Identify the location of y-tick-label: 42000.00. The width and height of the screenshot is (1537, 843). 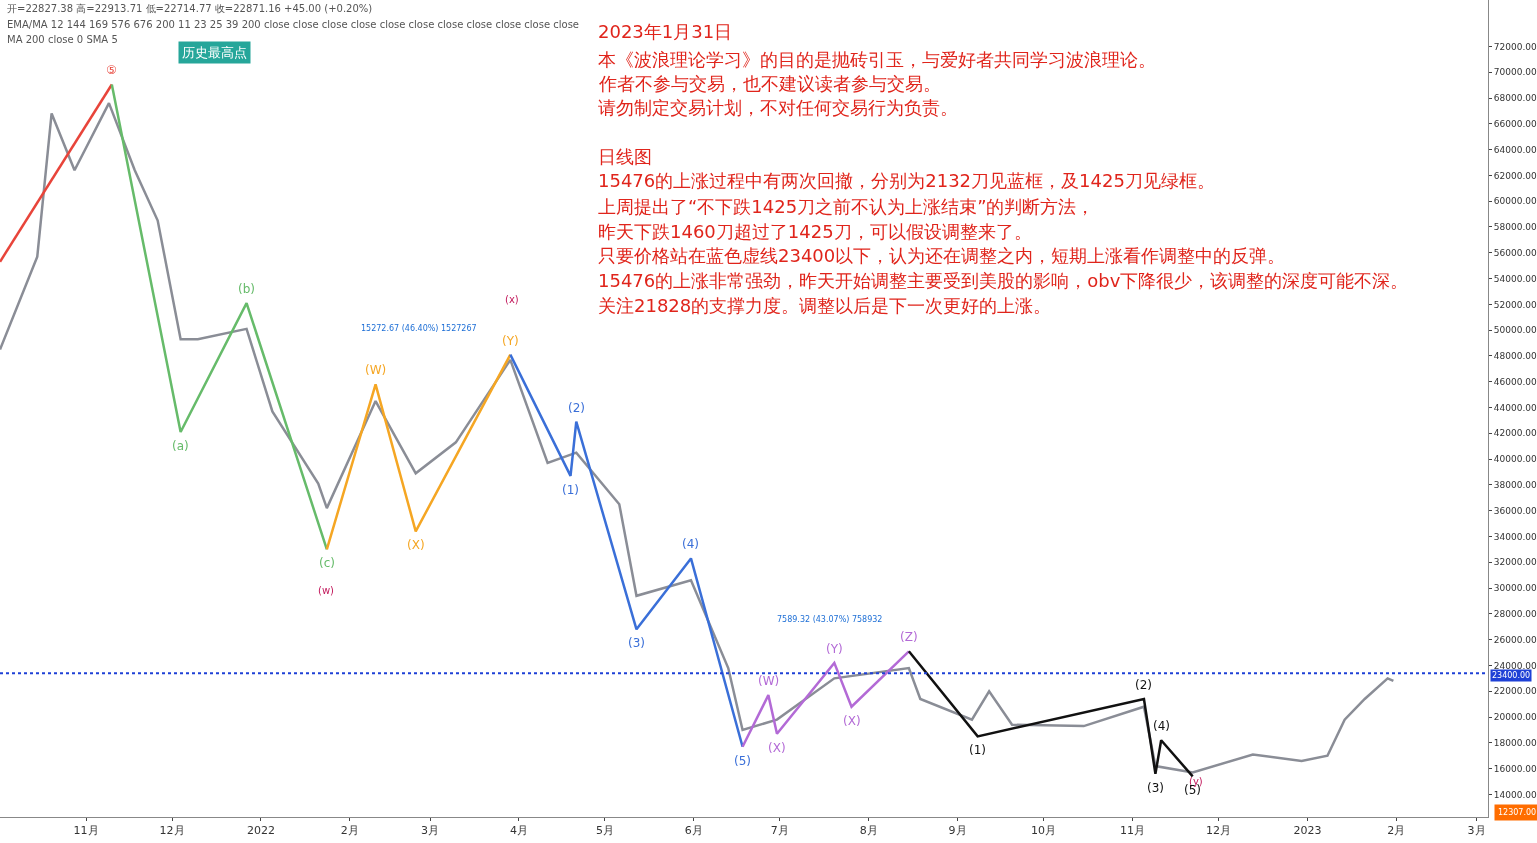
(1515, 433).